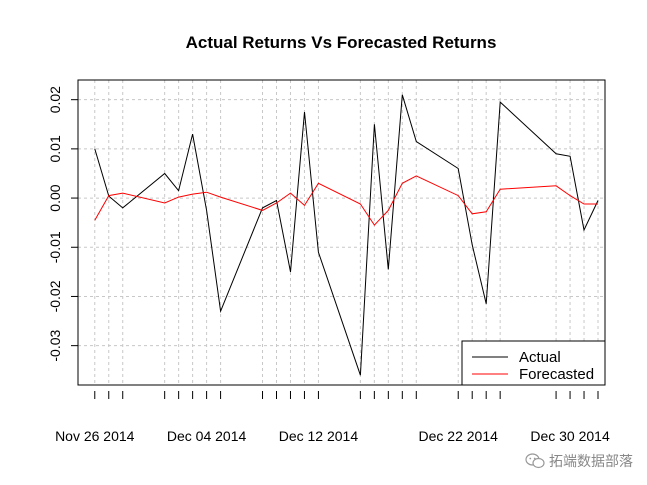 This screenshot has height=485, width=647. I want to click on series-line-forecasted, so click(346, 200).